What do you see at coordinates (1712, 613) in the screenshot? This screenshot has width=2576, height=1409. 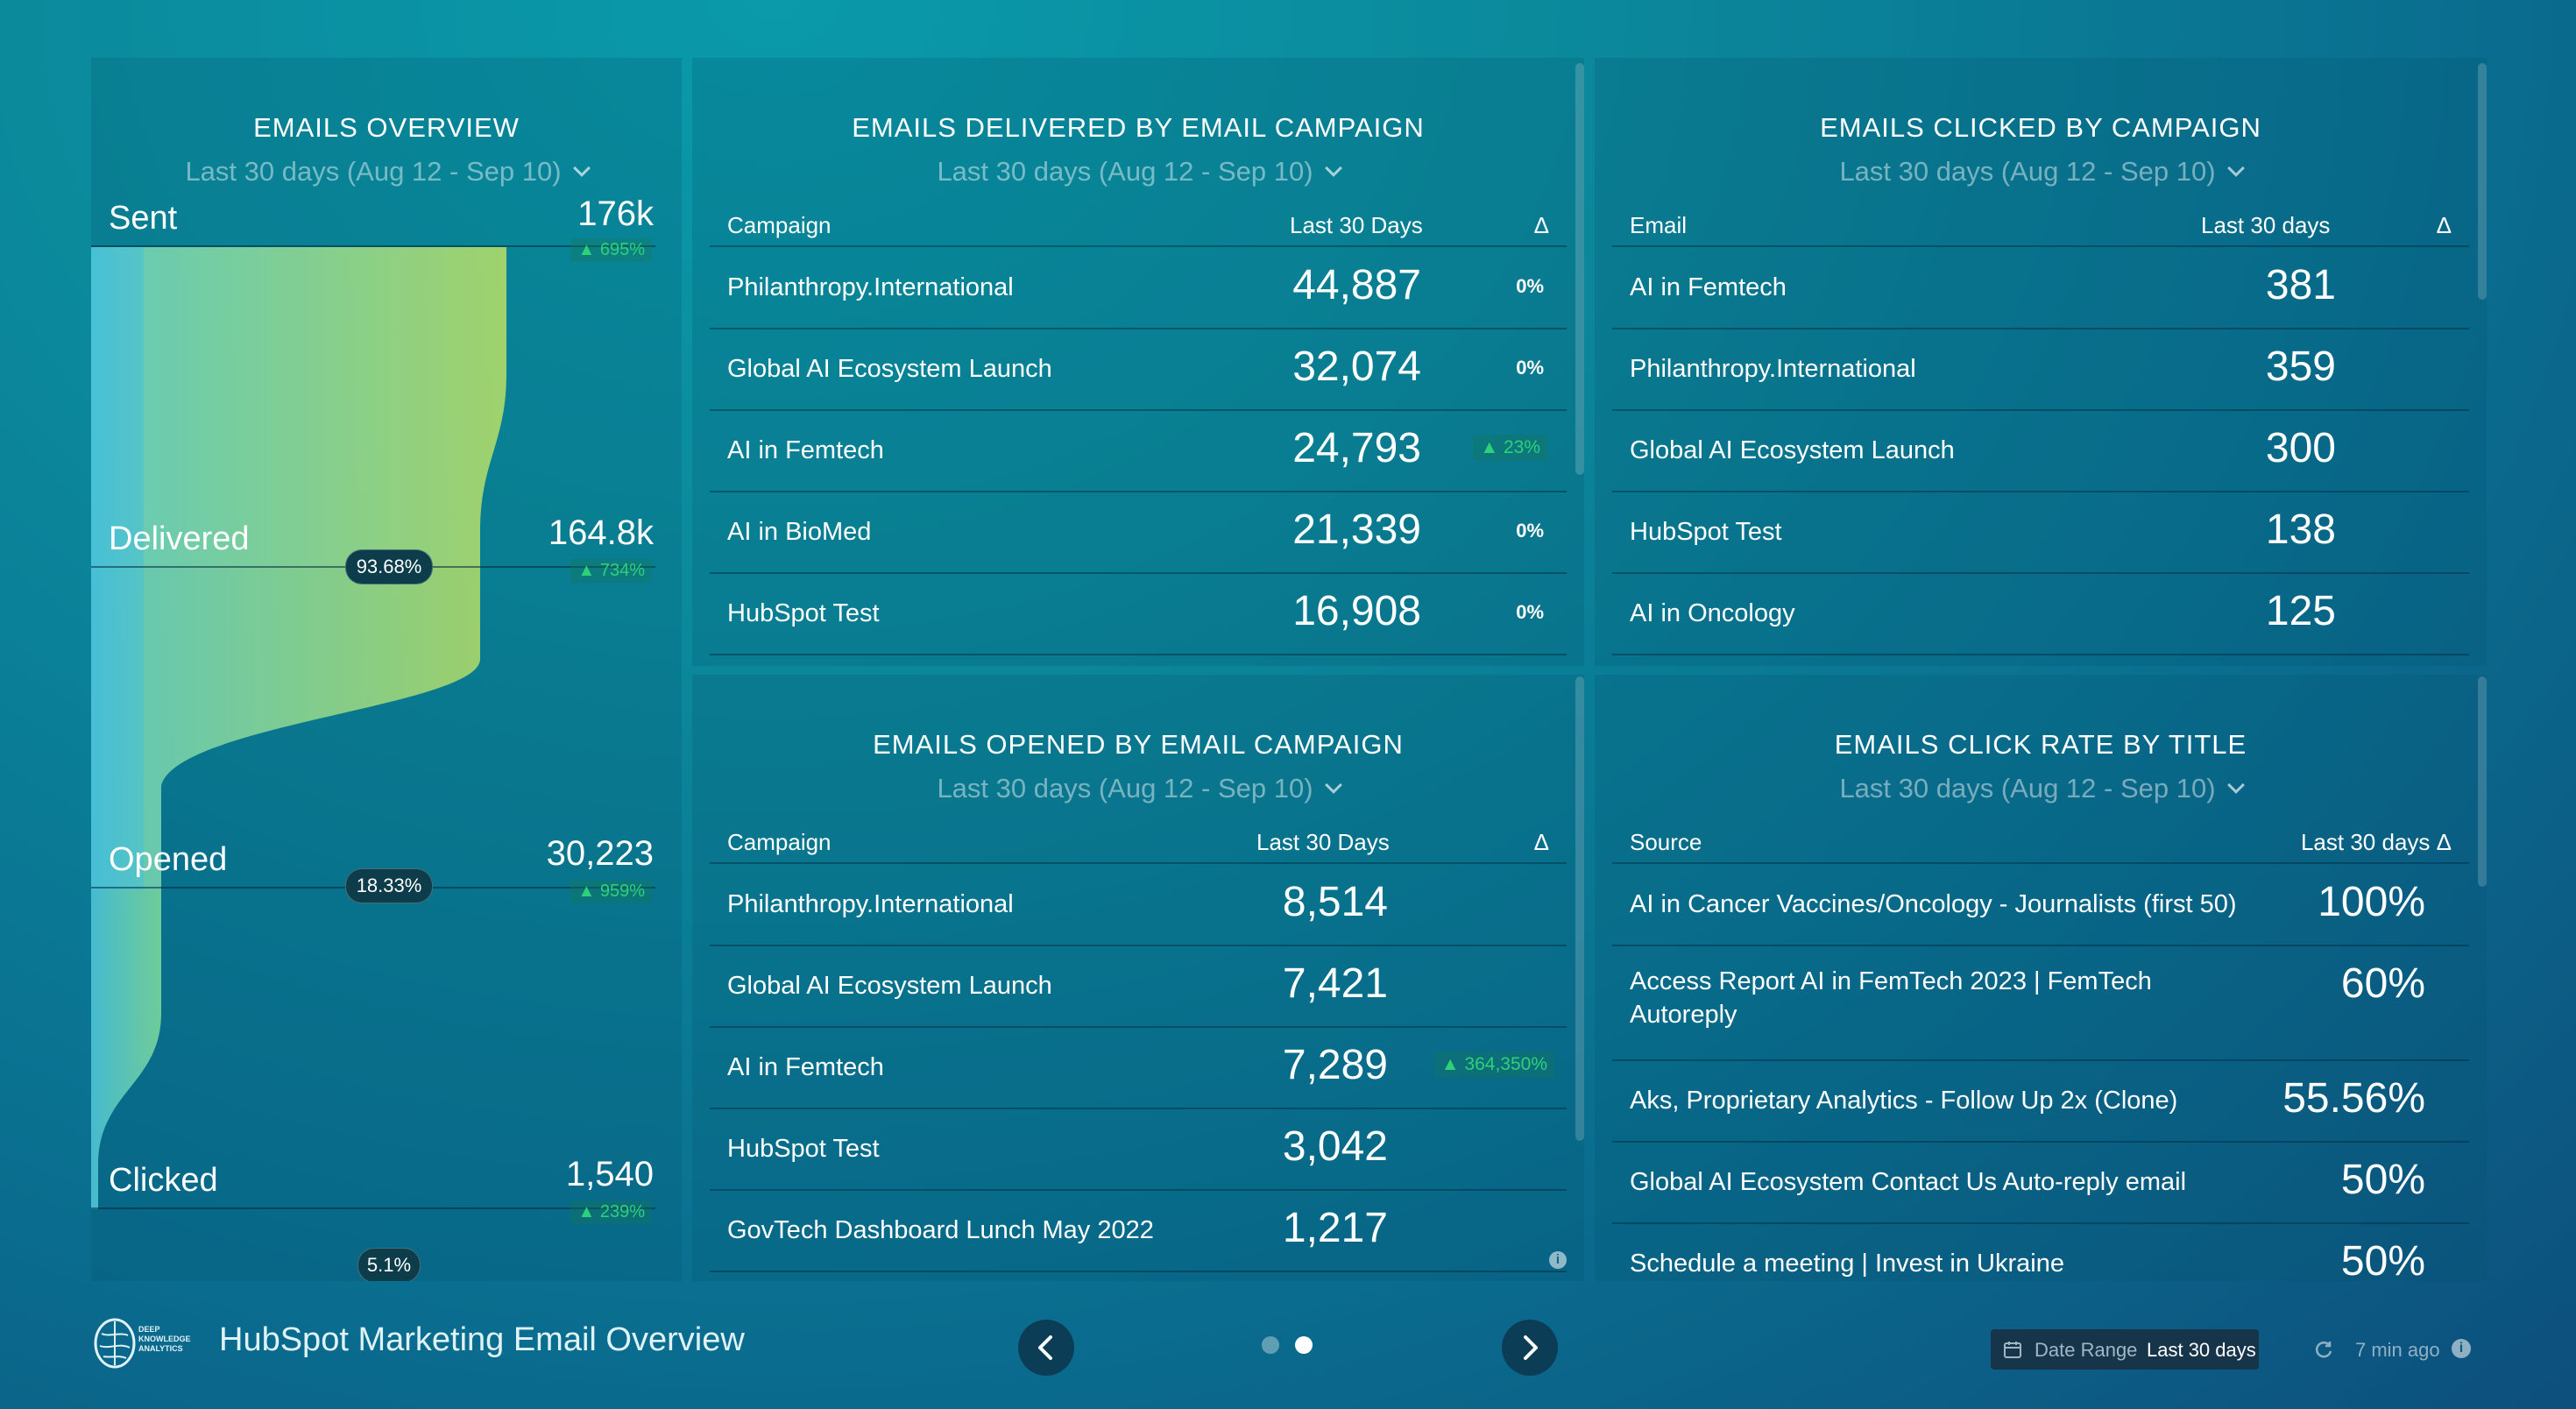 I see `email-name: AI in Oncology` at bounding box center [1712, 613].